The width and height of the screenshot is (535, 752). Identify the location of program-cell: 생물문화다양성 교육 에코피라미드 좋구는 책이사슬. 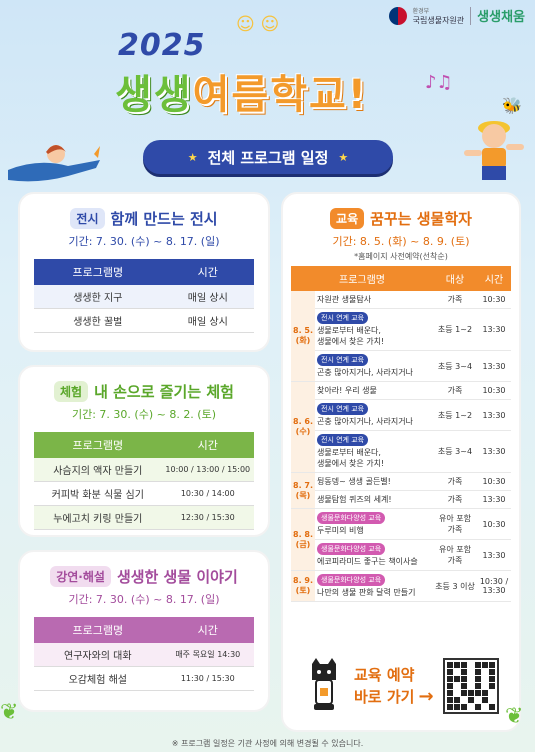
(374, 555).